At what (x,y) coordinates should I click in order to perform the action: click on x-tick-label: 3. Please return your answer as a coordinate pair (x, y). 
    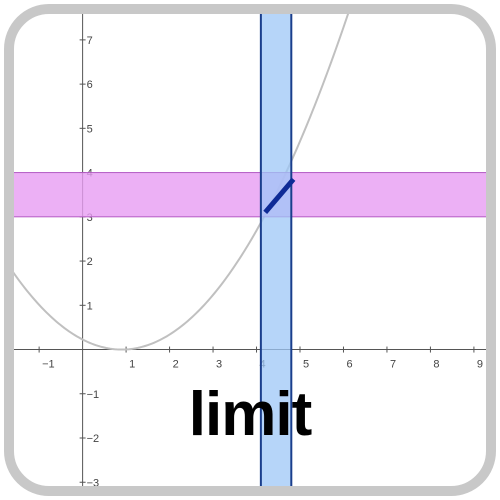
    Looking at the image, I should click on (219, 365).